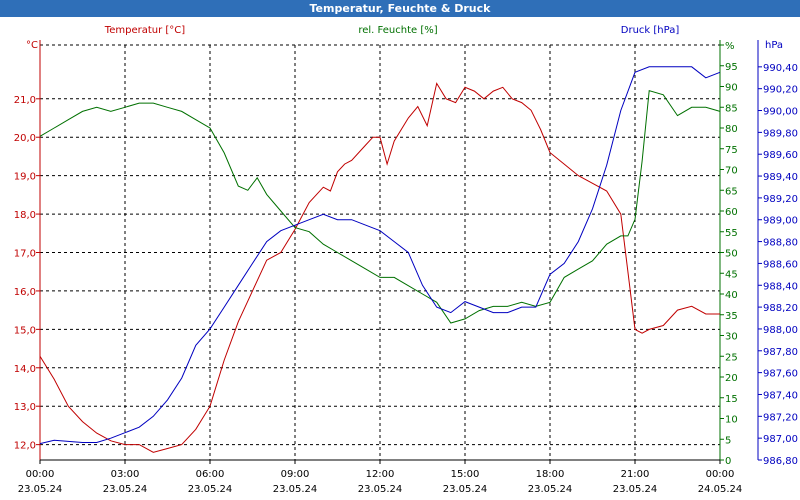 Image resolution: width=800 pixels, height=500 pixels. What do you see at coordinates (397, 30) in the screenshot?
I see `humidity-axis-title: rel. Feuchte [%]` at bounding box center [397, 30].